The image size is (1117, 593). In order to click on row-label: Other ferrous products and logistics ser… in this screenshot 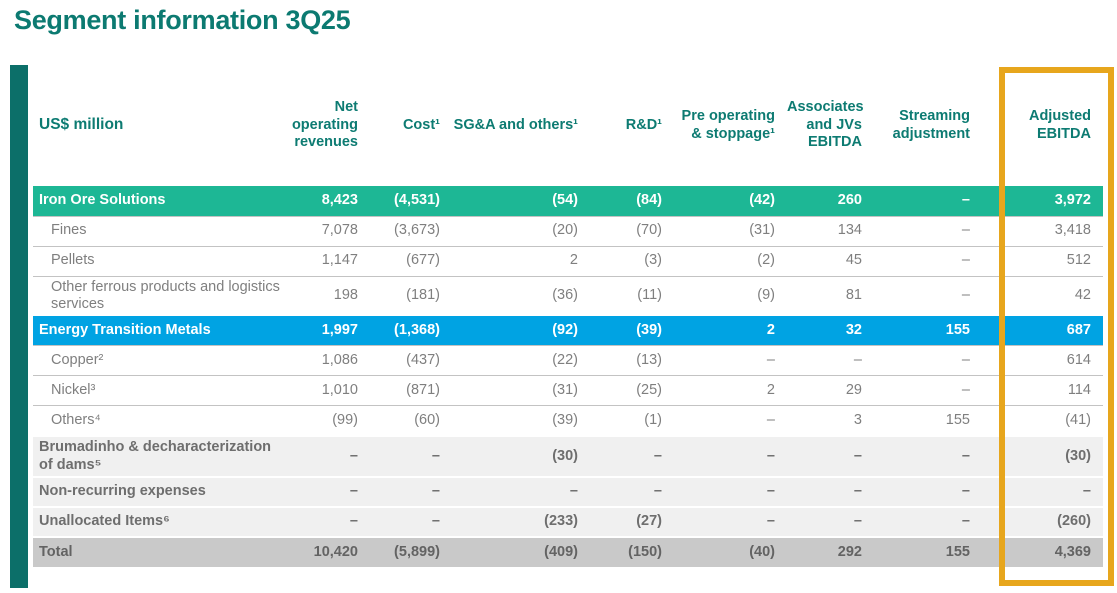, I will do `click(159, 295)`.